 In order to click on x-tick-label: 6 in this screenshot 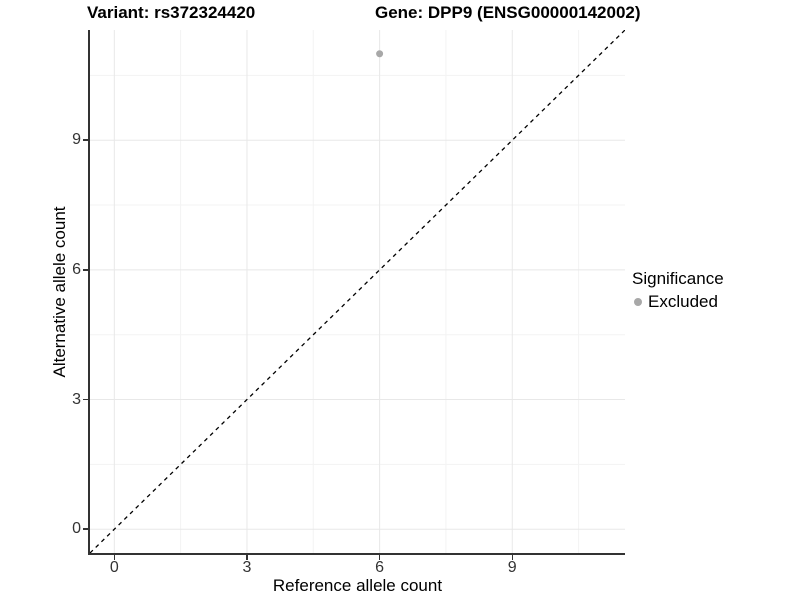, I will do `click(380, 567)`.